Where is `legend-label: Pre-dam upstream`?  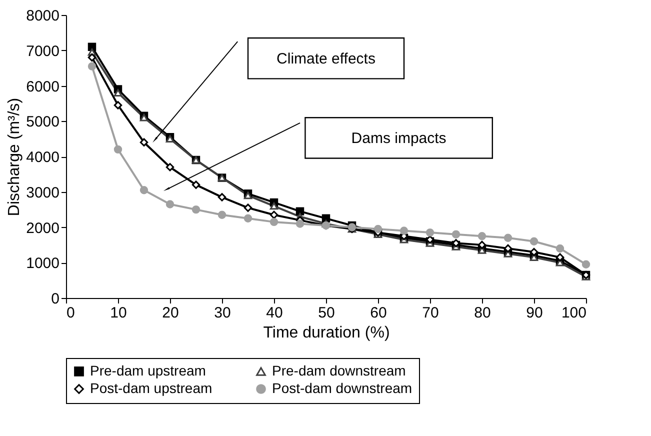
legend-label: Pre-dam upstream is located at coordinates (148, 370).